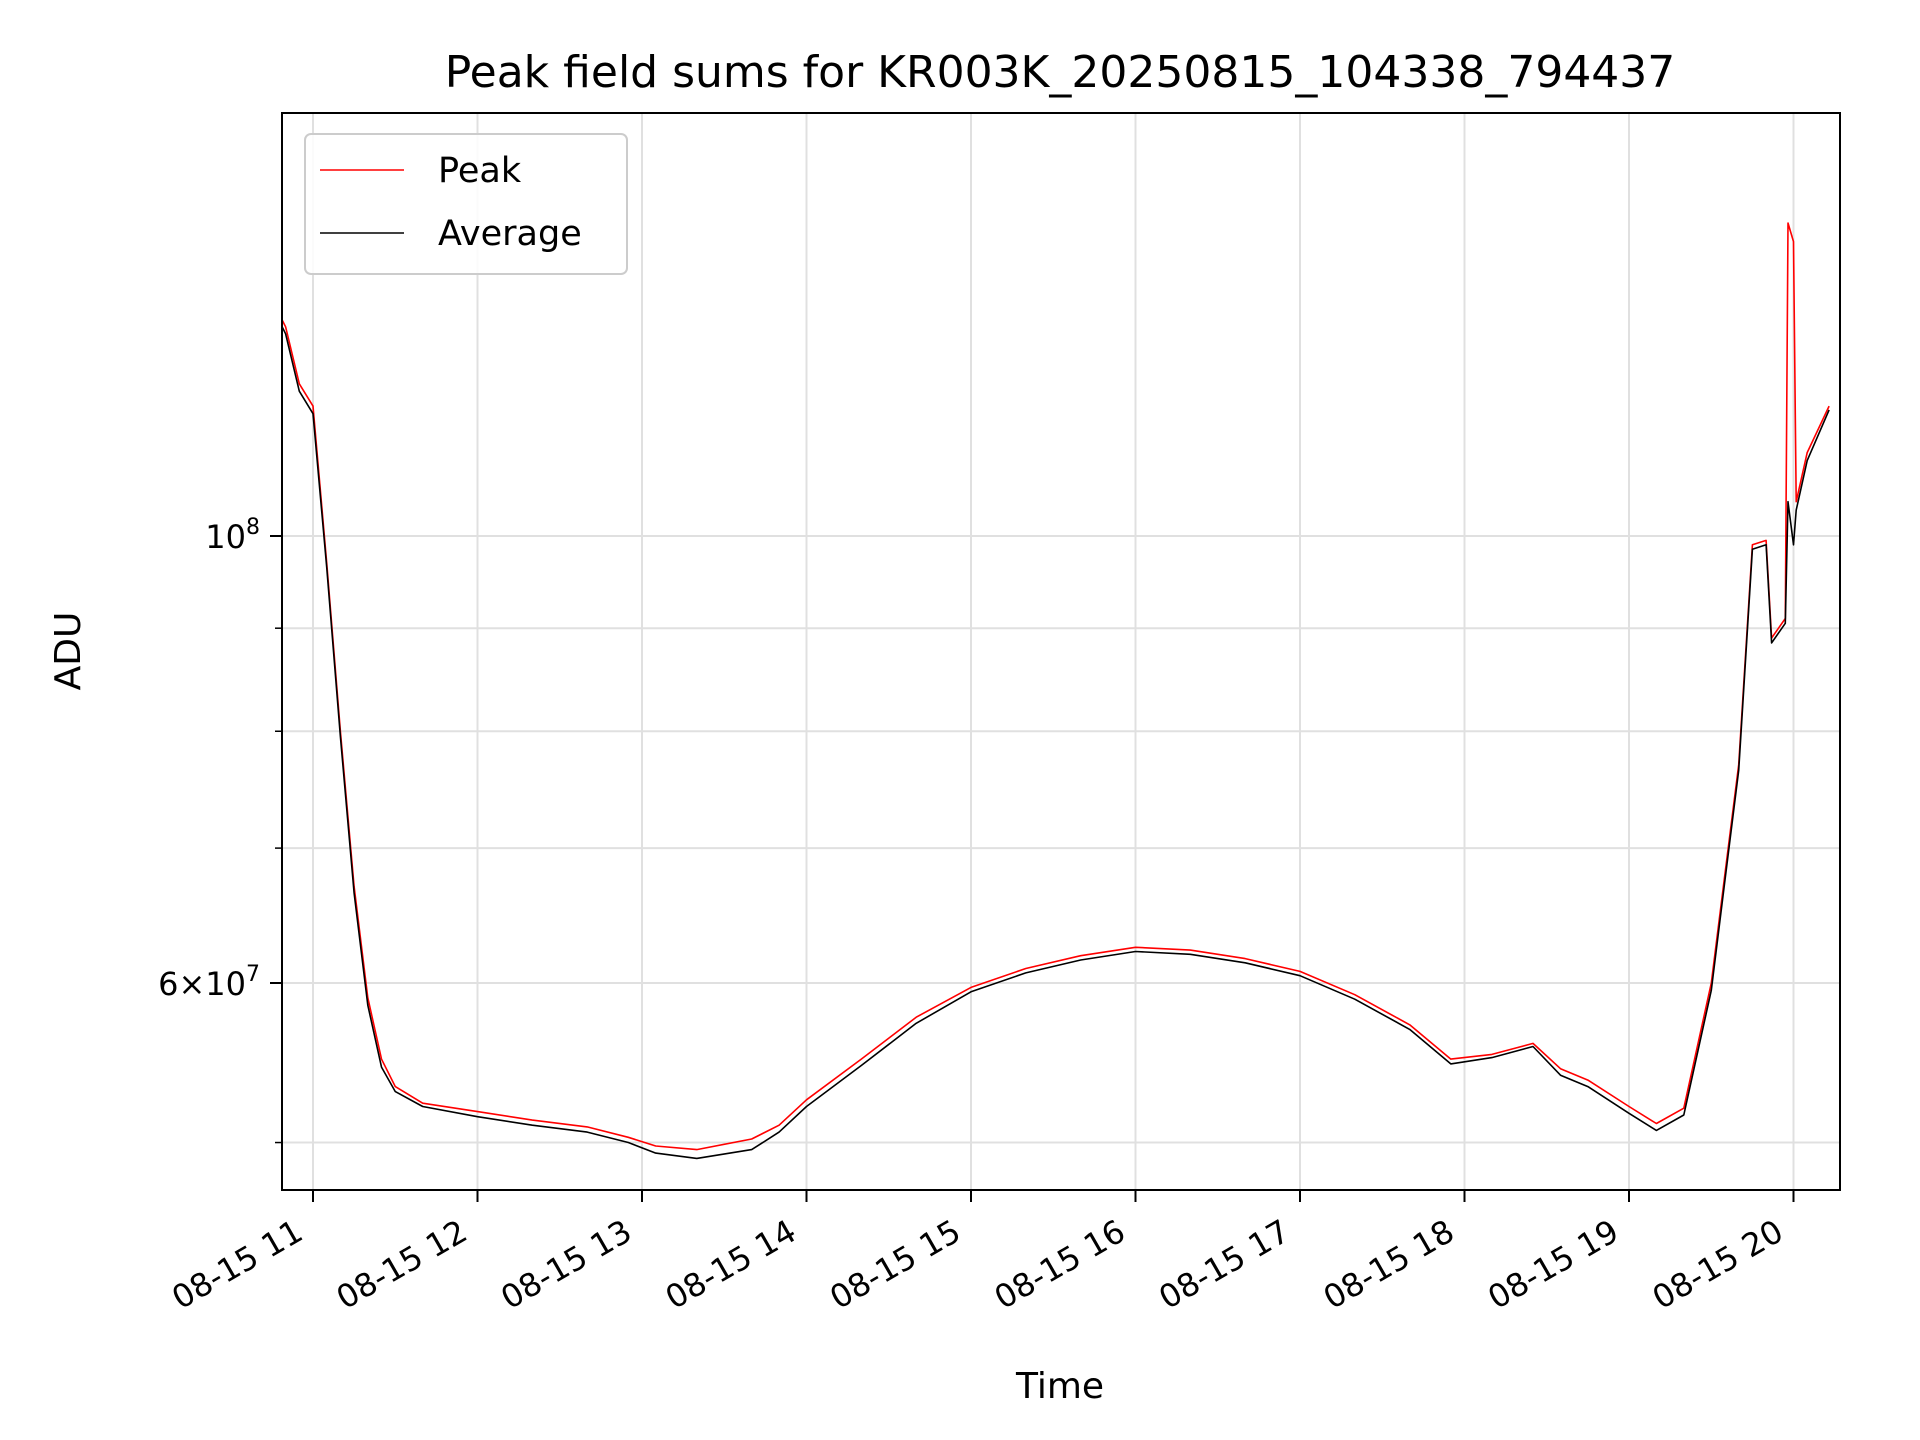 The width and height of the screenshot is (1920, 1440). What do you see at coordinates (510, 234) in the screenshot?
I see `legend-label-average: Average` at bounding box center [510, 234].